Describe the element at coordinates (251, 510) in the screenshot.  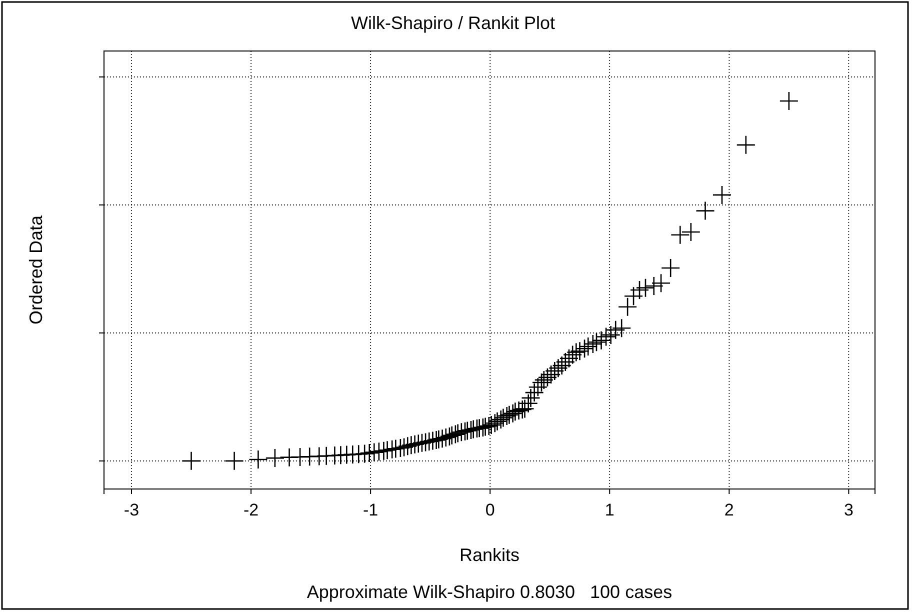
I see `x-tick-label: -2` at that location.